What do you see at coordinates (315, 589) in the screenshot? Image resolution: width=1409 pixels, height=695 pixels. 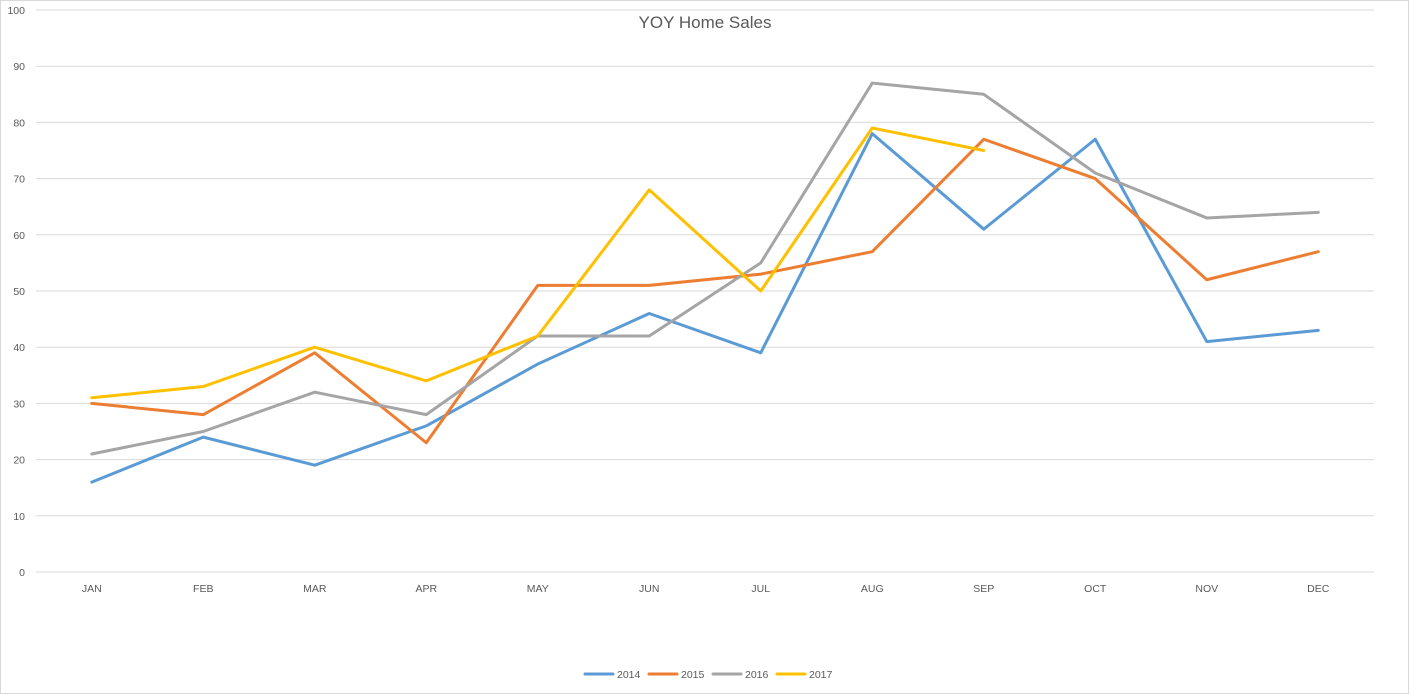 I see `x-tick-label: MAR` at bounding box center [315, 589].